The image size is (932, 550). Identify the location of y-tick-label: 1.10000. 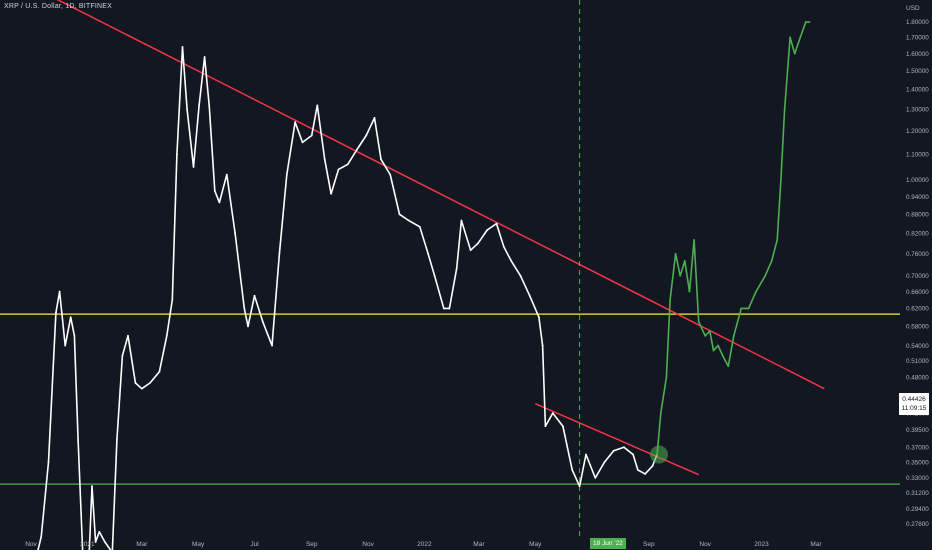
(917, 155).